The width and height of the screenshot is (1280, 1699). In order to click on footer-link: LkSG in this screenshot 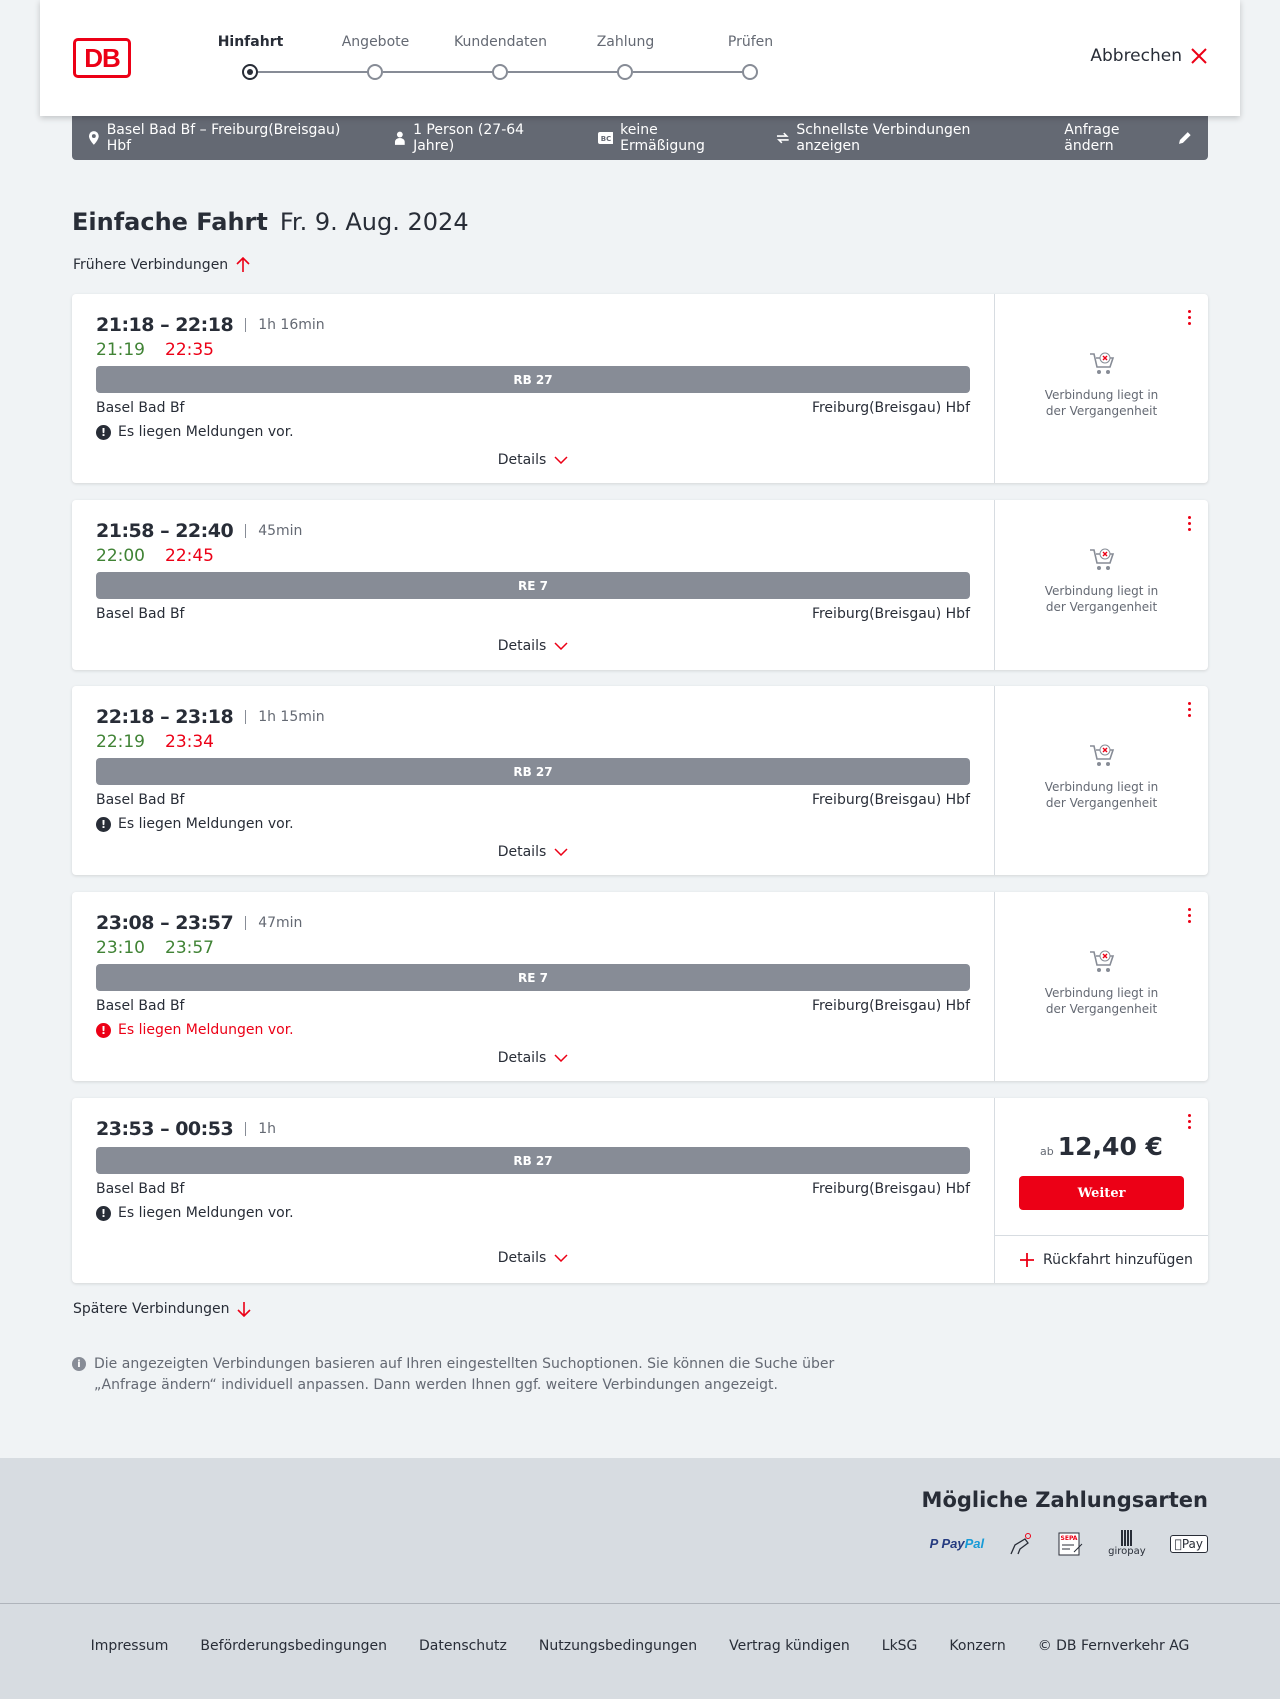, I will do `click(899, 1646)`.